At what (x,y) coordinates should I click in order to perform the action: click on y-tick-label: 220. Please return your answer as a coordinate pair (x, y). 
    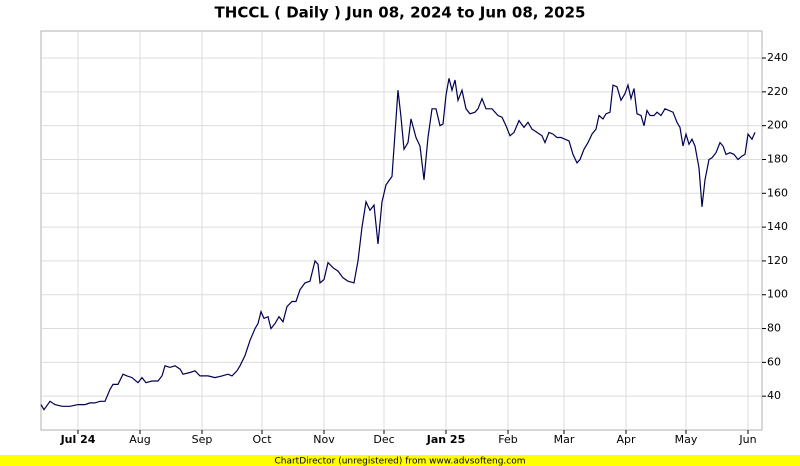
    Looking at the image, I should click on (777, 91).